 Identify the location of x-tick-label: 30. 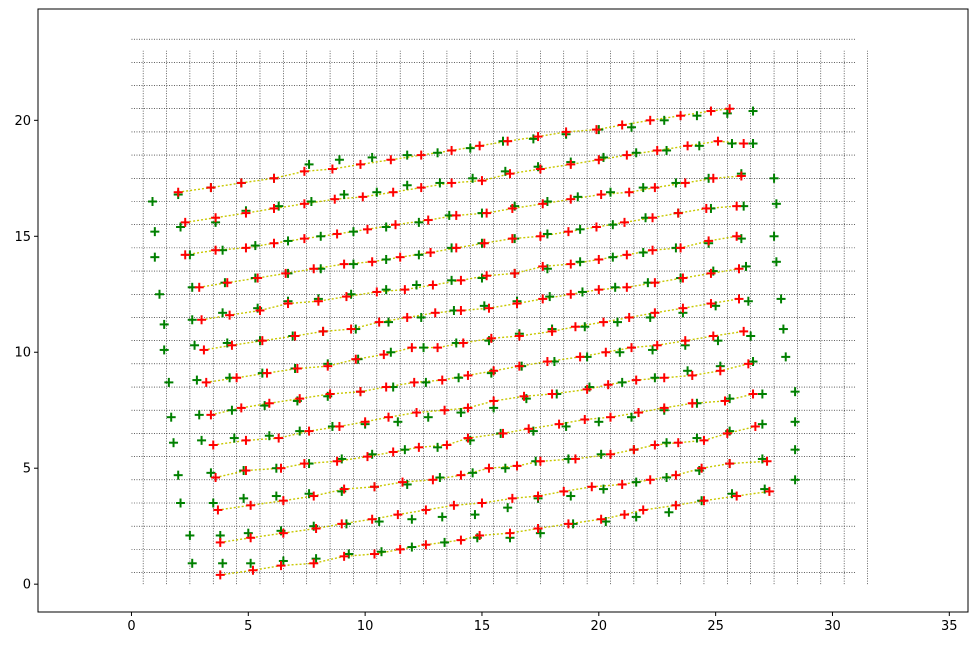
(832, 626).